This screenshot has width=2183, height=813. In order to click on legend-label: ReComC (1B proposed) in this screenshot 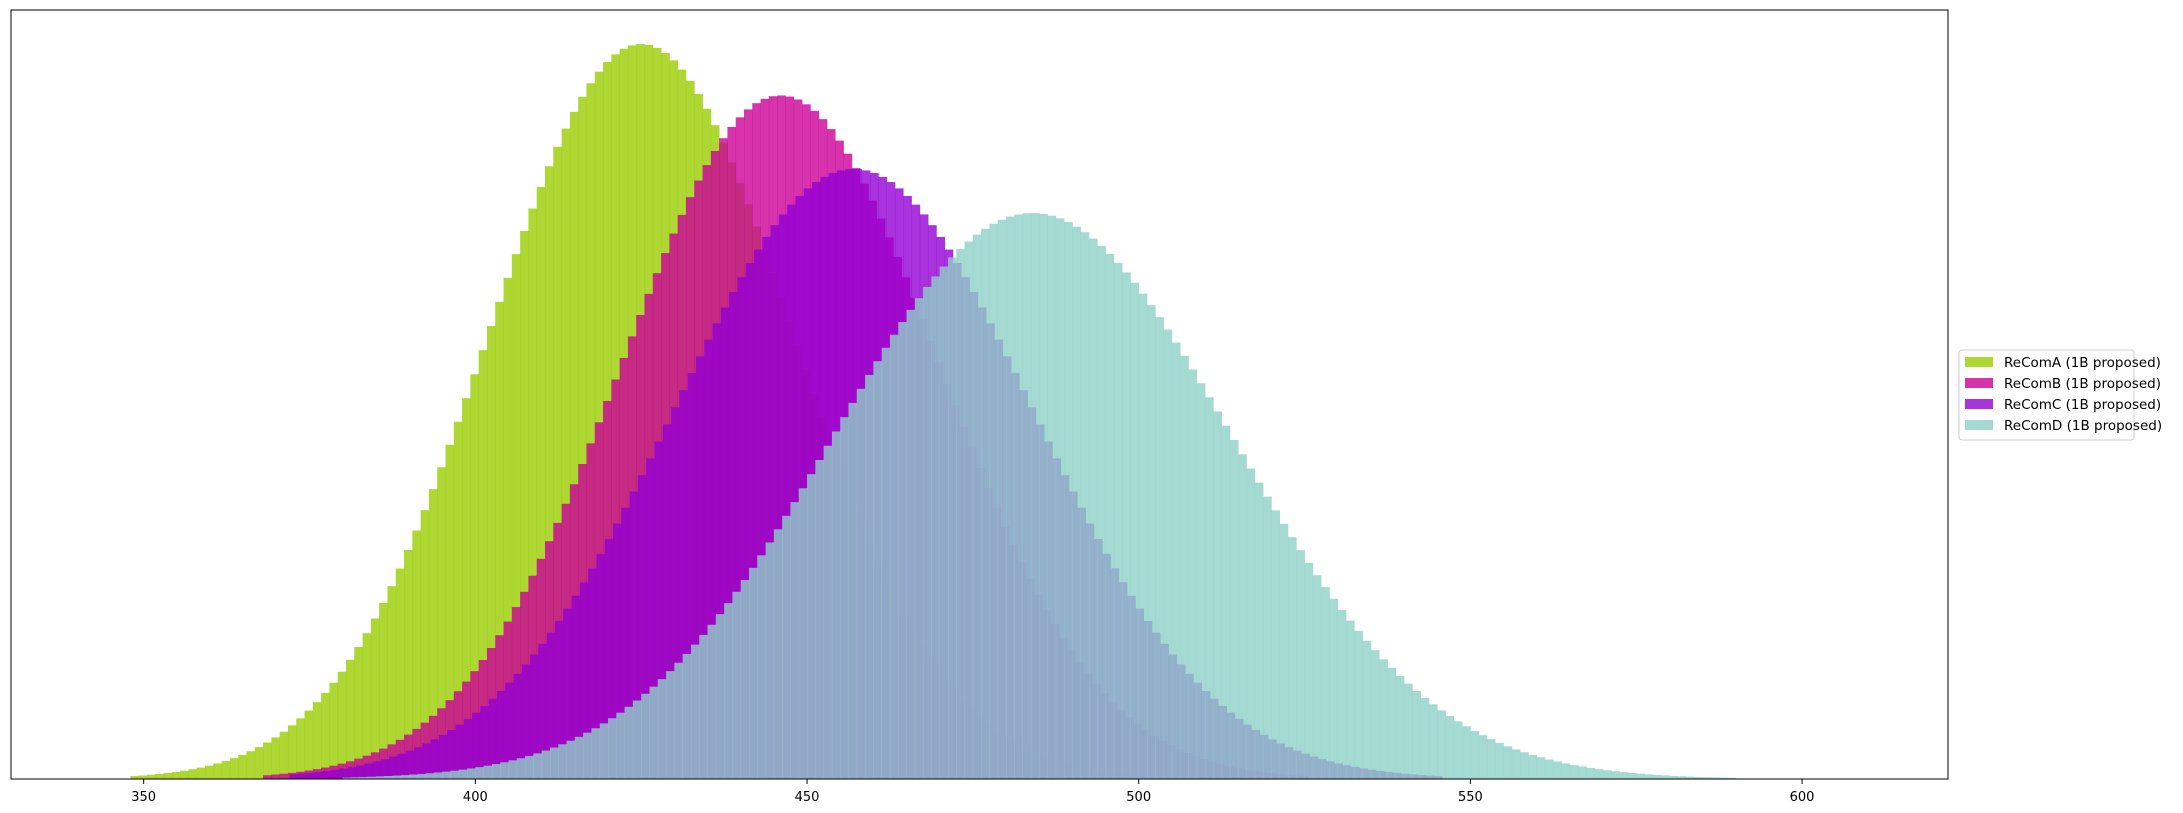, I will do `click(2082, 405)`.